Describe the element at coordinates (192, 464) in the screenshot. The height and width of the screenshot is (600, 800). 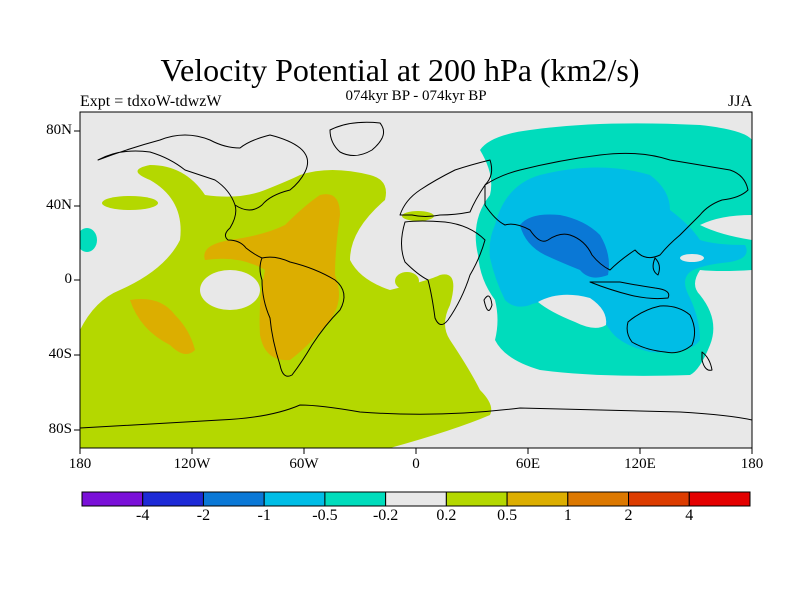
I see `lon-label-120w: 120W` at that location.